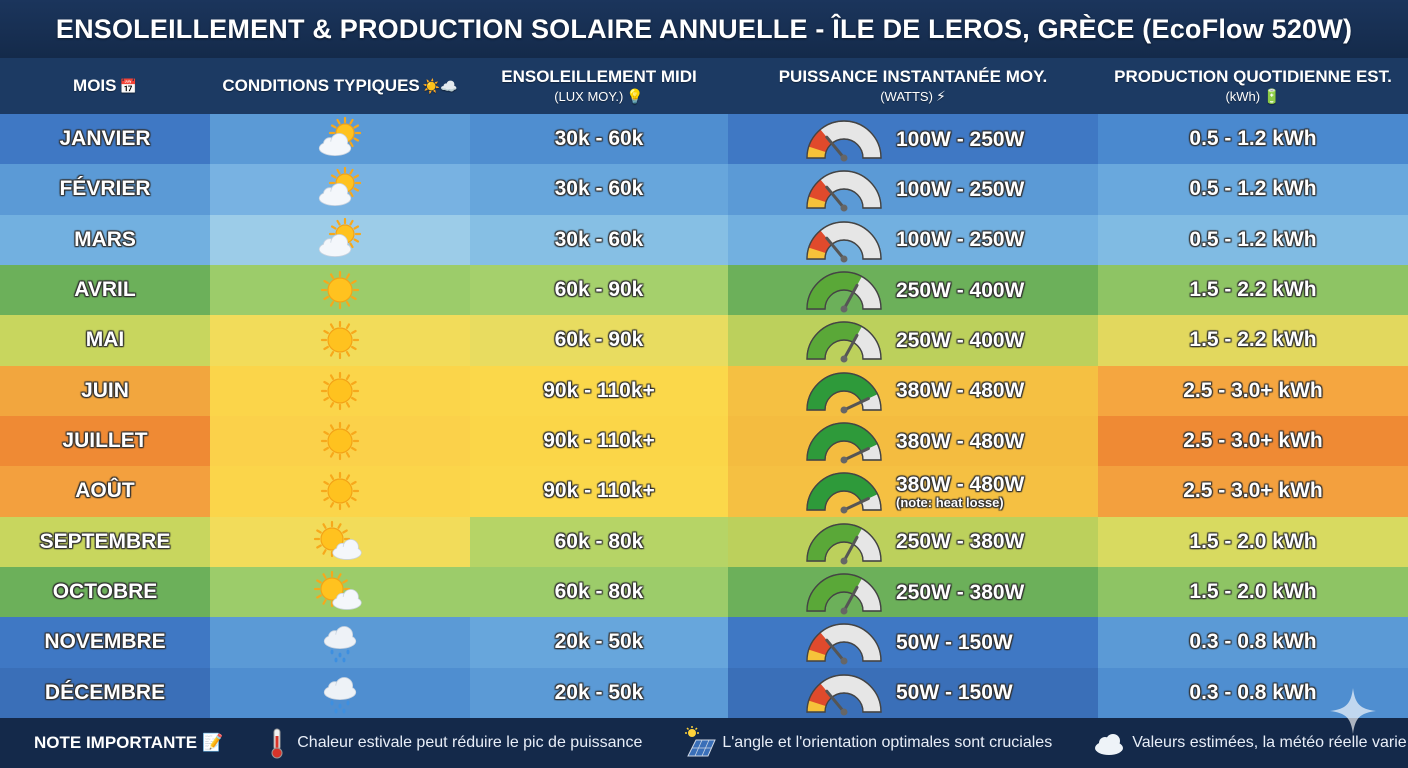 The width and height of the screenshot is (1408, 768). I want to click on table-row: OCTOBRE 60k - 80k 250W - 380W 1.5 - 2.0 kWh, so click(704, 592).